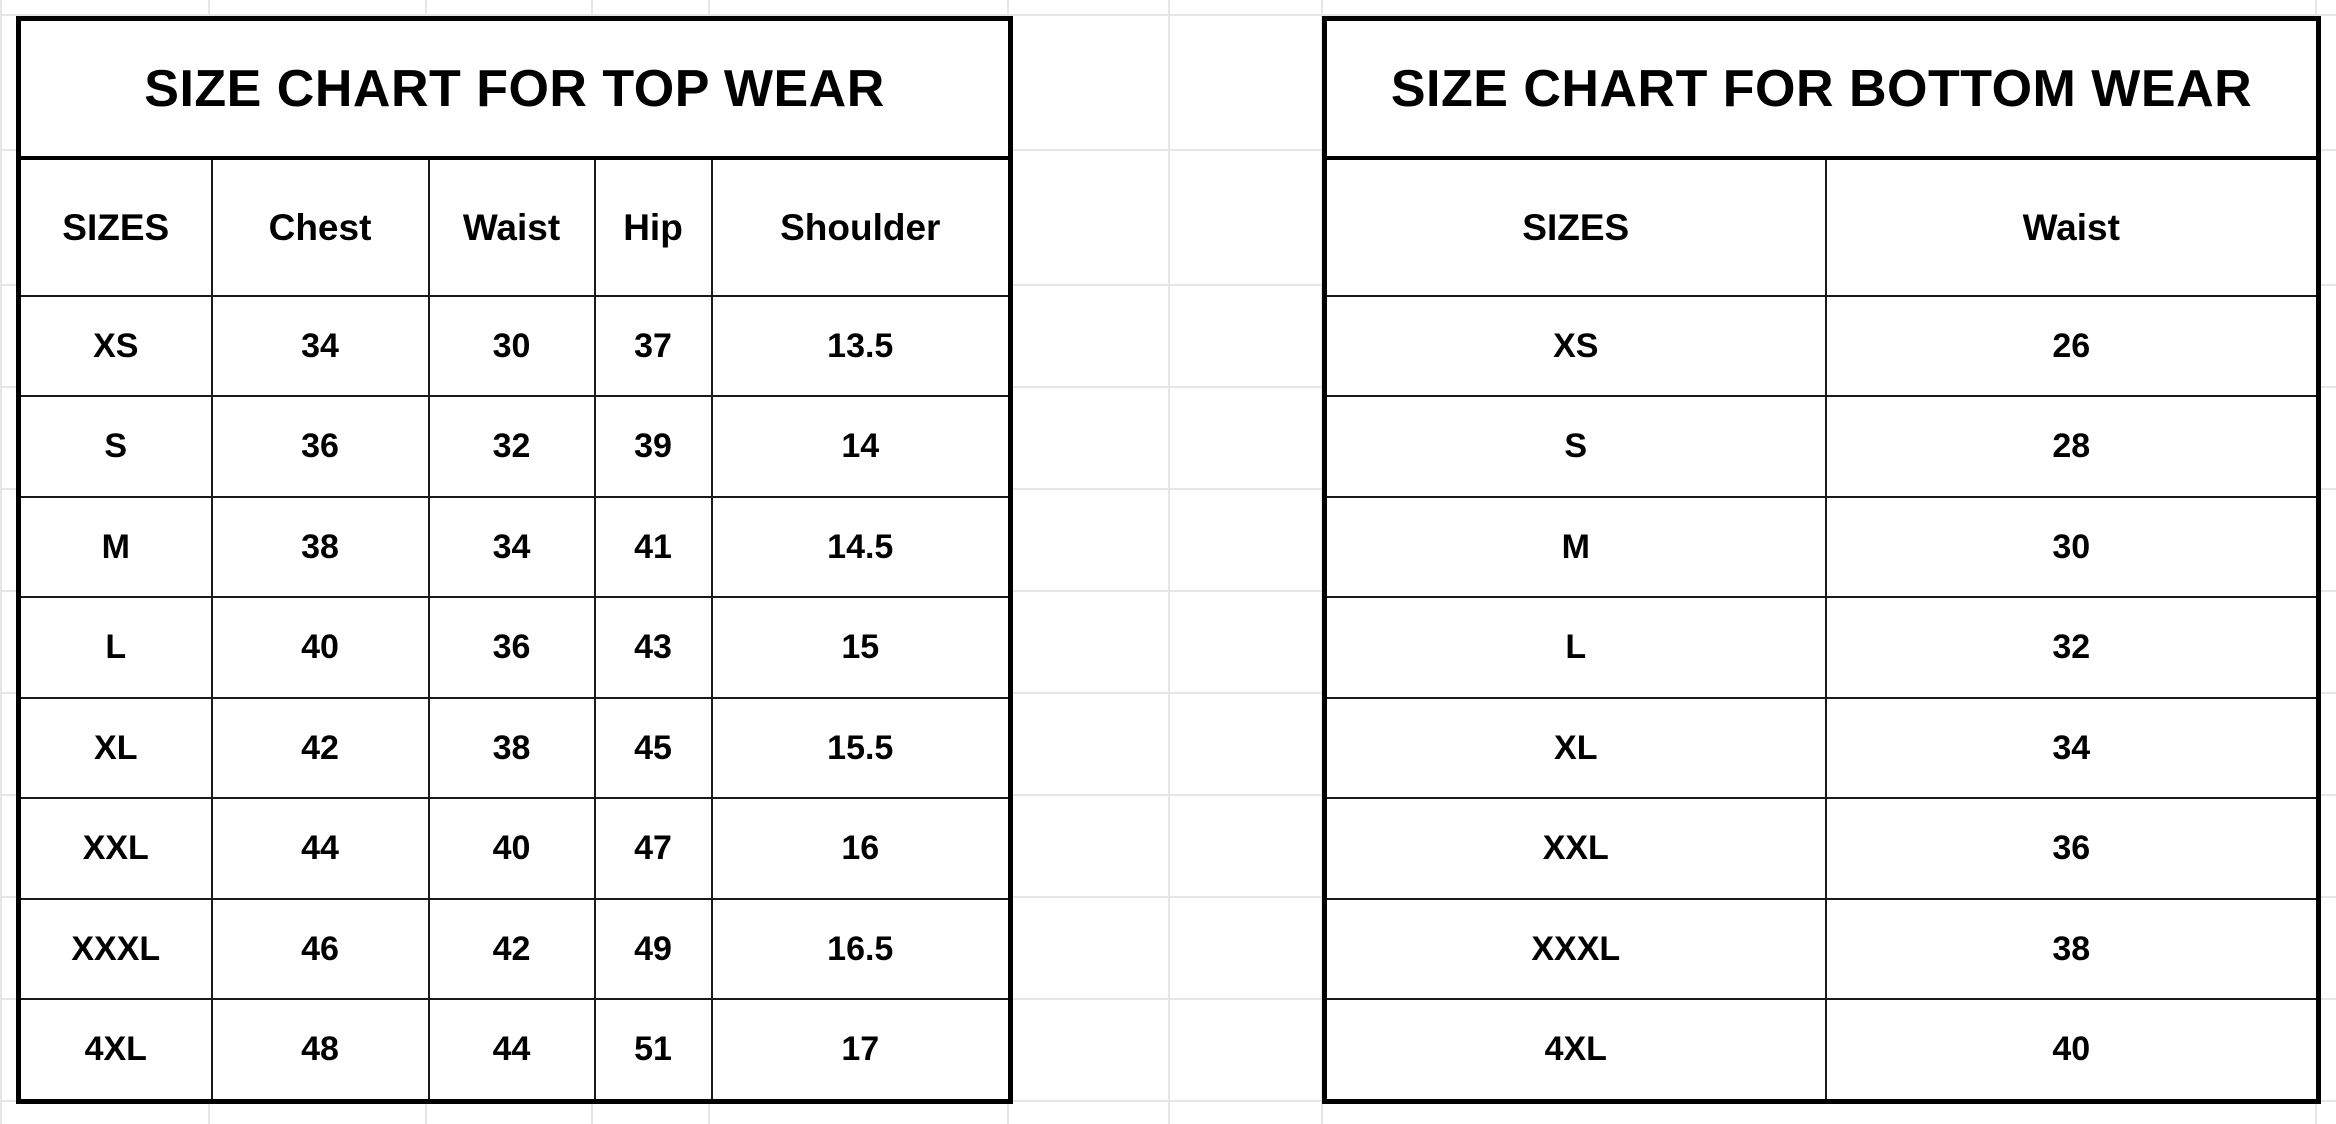 The height and width of the screenshot is (1124, 2336). Describe the element at coordinates (2071, 446) in the screenshot. I see `cell-waist: 28` at that location.